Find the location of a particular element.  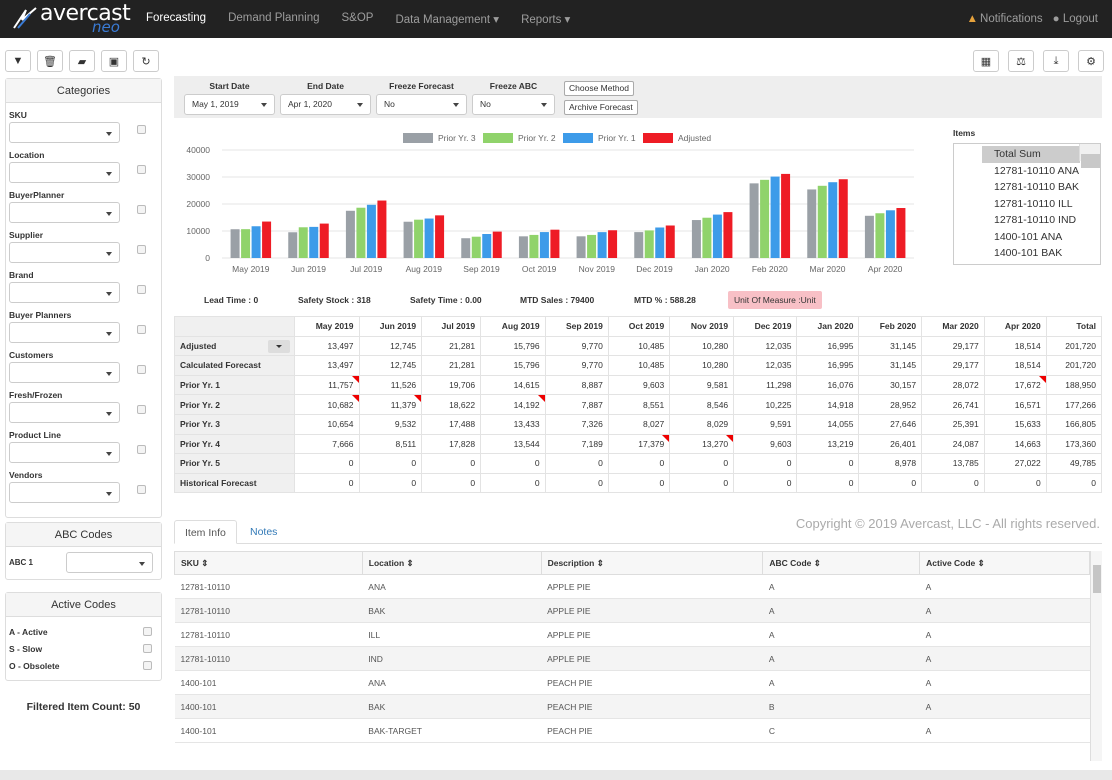

open-button: ▰ is located at coordinates (82, 61).